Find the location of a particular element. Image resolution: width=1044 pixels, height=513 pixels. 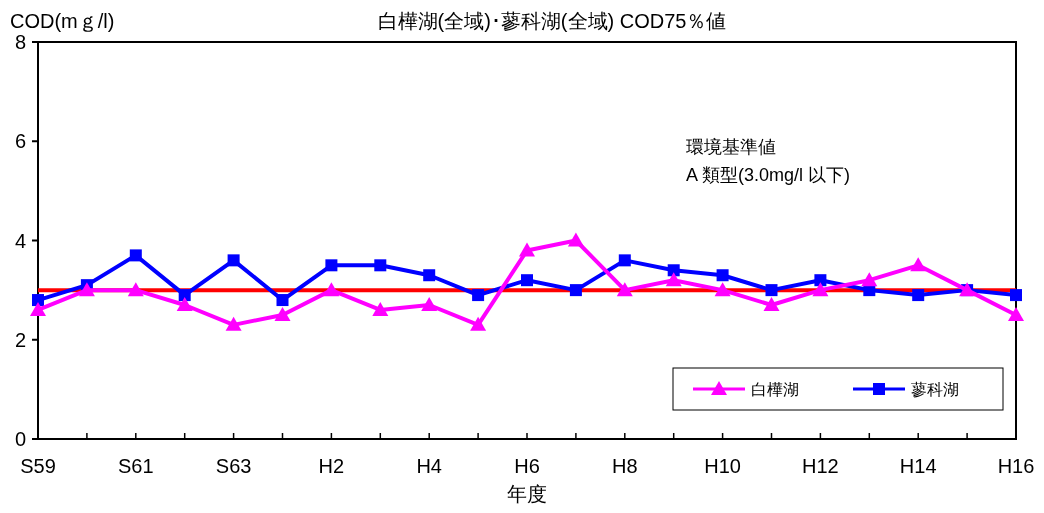

y-tick-label: 8 is located at coordinates (20, 42).